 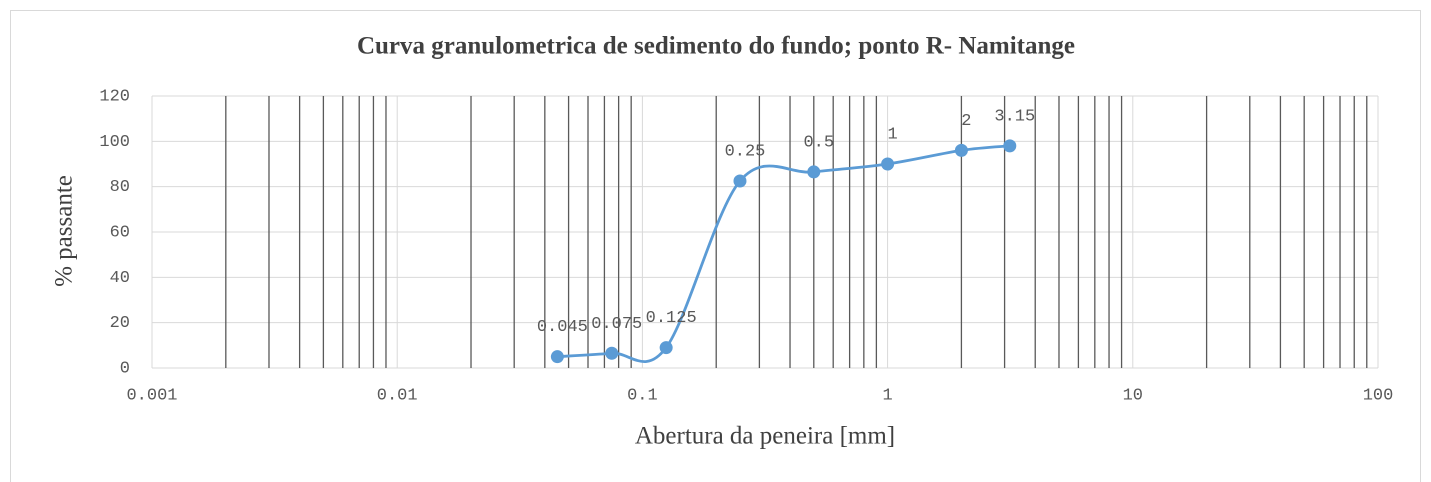 I want to click on y-axis-title: % passante, so click(x=64, y=231).